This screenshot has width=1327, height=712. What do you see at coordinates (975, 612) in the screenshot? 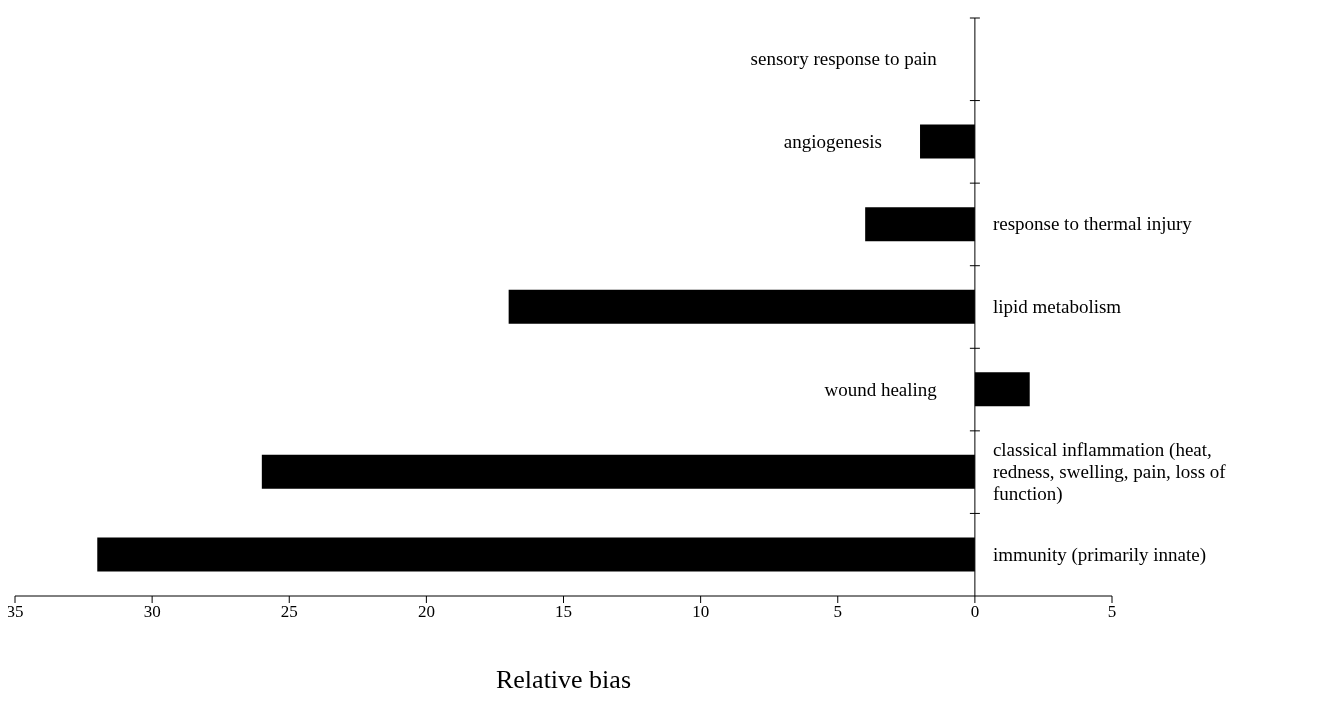
I see `x-tick-label: 0` at bounding box center [975, 612].